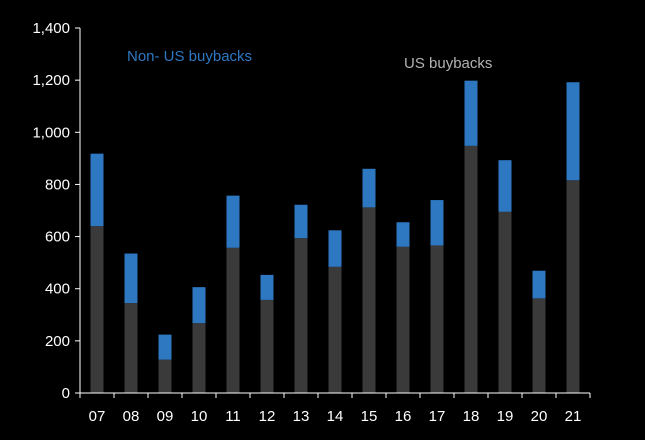  What do you see at coordinates (539, 416) in the screenshot?
I see `x-tick-label: 20` at bounding box center [539, 416].